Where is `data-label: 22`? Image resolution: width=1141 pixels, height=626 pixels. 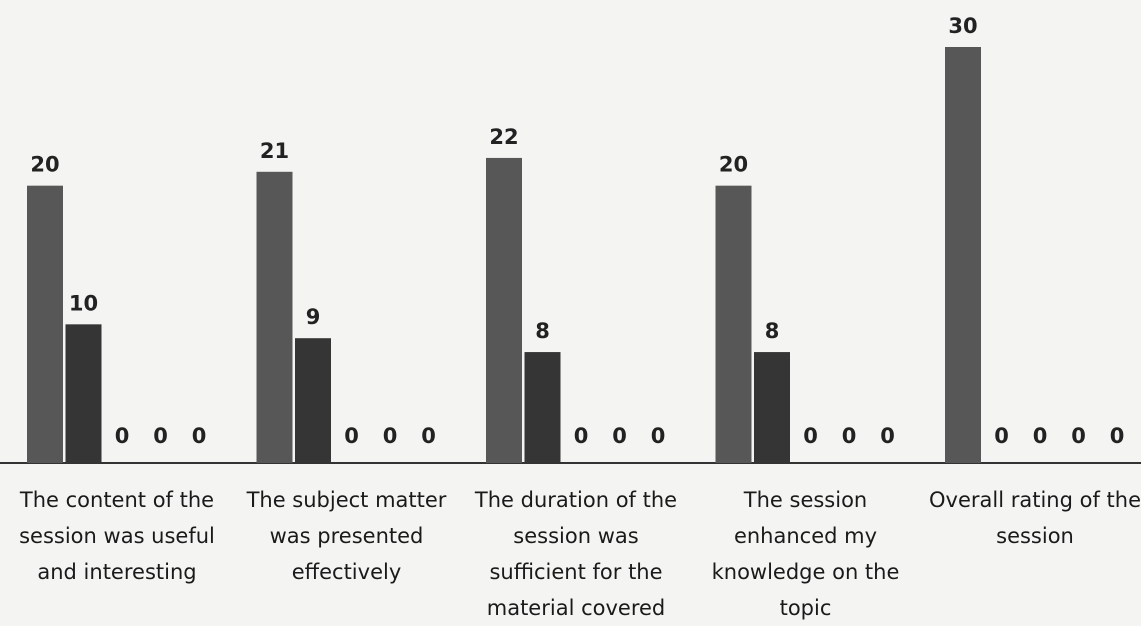 data-label: 22 is located at coordinates (503, 137).